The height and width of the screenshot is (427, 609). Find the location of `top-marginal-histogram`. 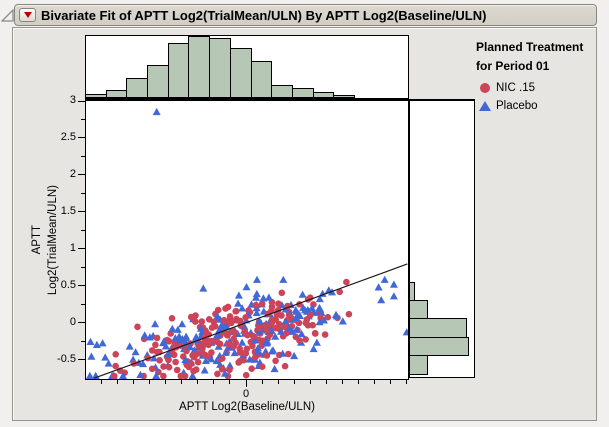

top-marginal-histogram is located at coordinates (247, 67).